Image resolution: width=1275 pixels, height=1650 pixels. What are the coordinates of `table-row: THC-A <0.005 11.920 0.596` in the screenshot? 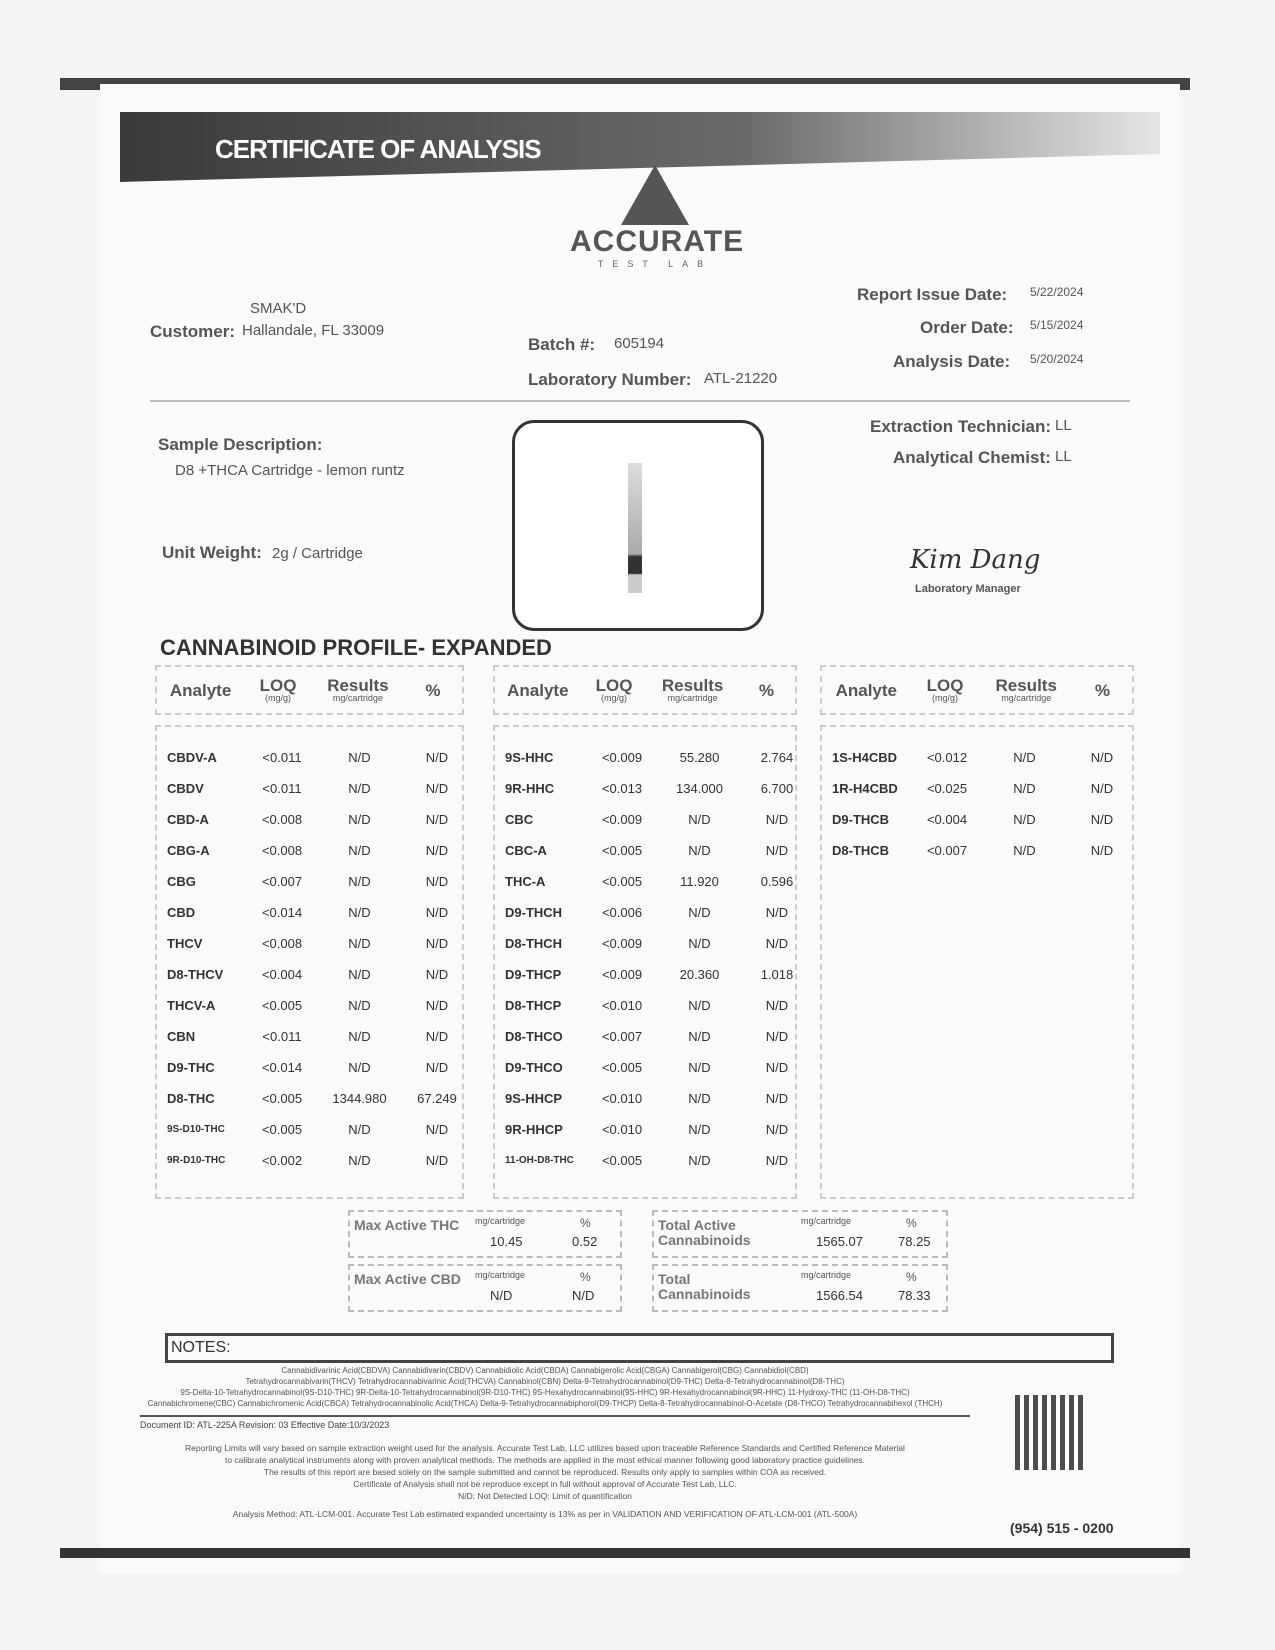 It's located at (658, 881).